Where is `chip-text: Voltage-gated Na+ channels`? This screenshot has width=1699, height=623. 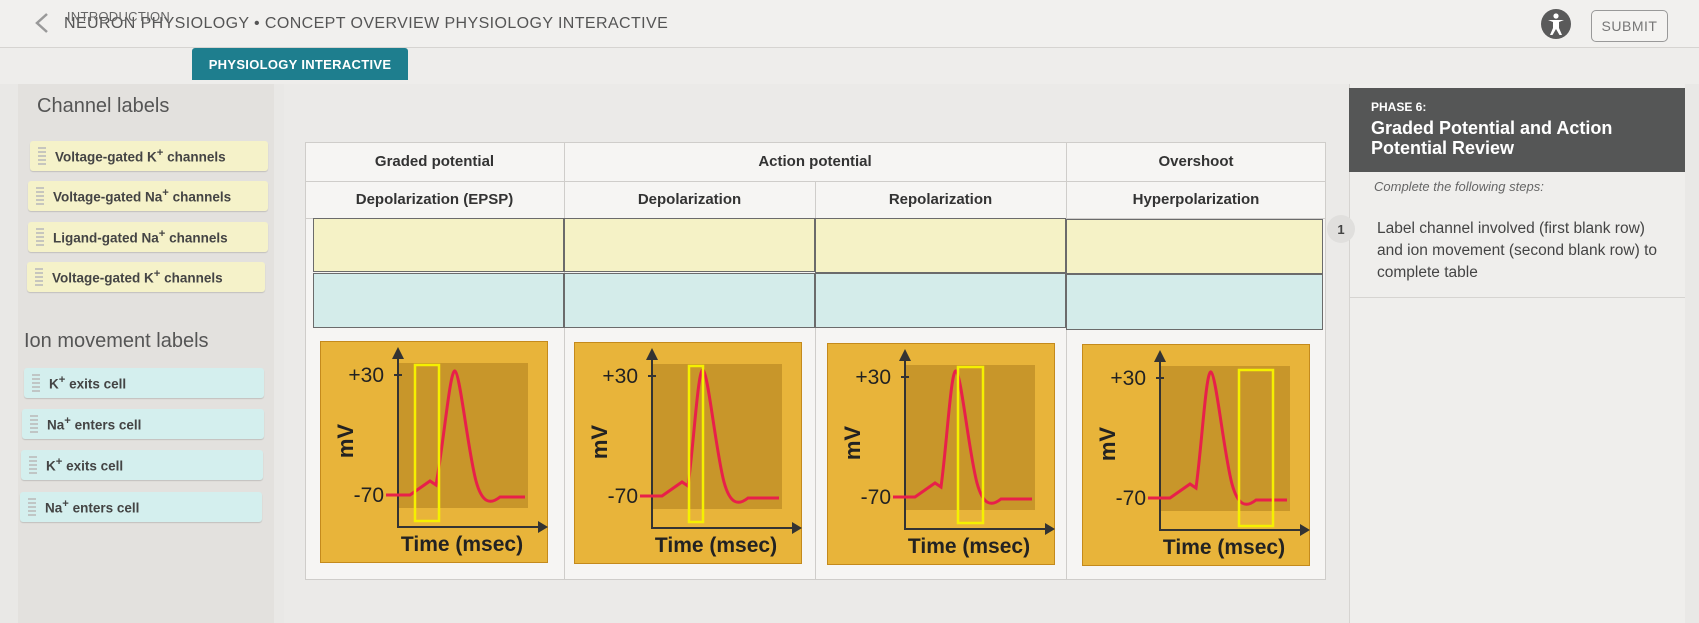 chip-text: Voltage-gated Na+ channels is located at coordinates (142, 196).